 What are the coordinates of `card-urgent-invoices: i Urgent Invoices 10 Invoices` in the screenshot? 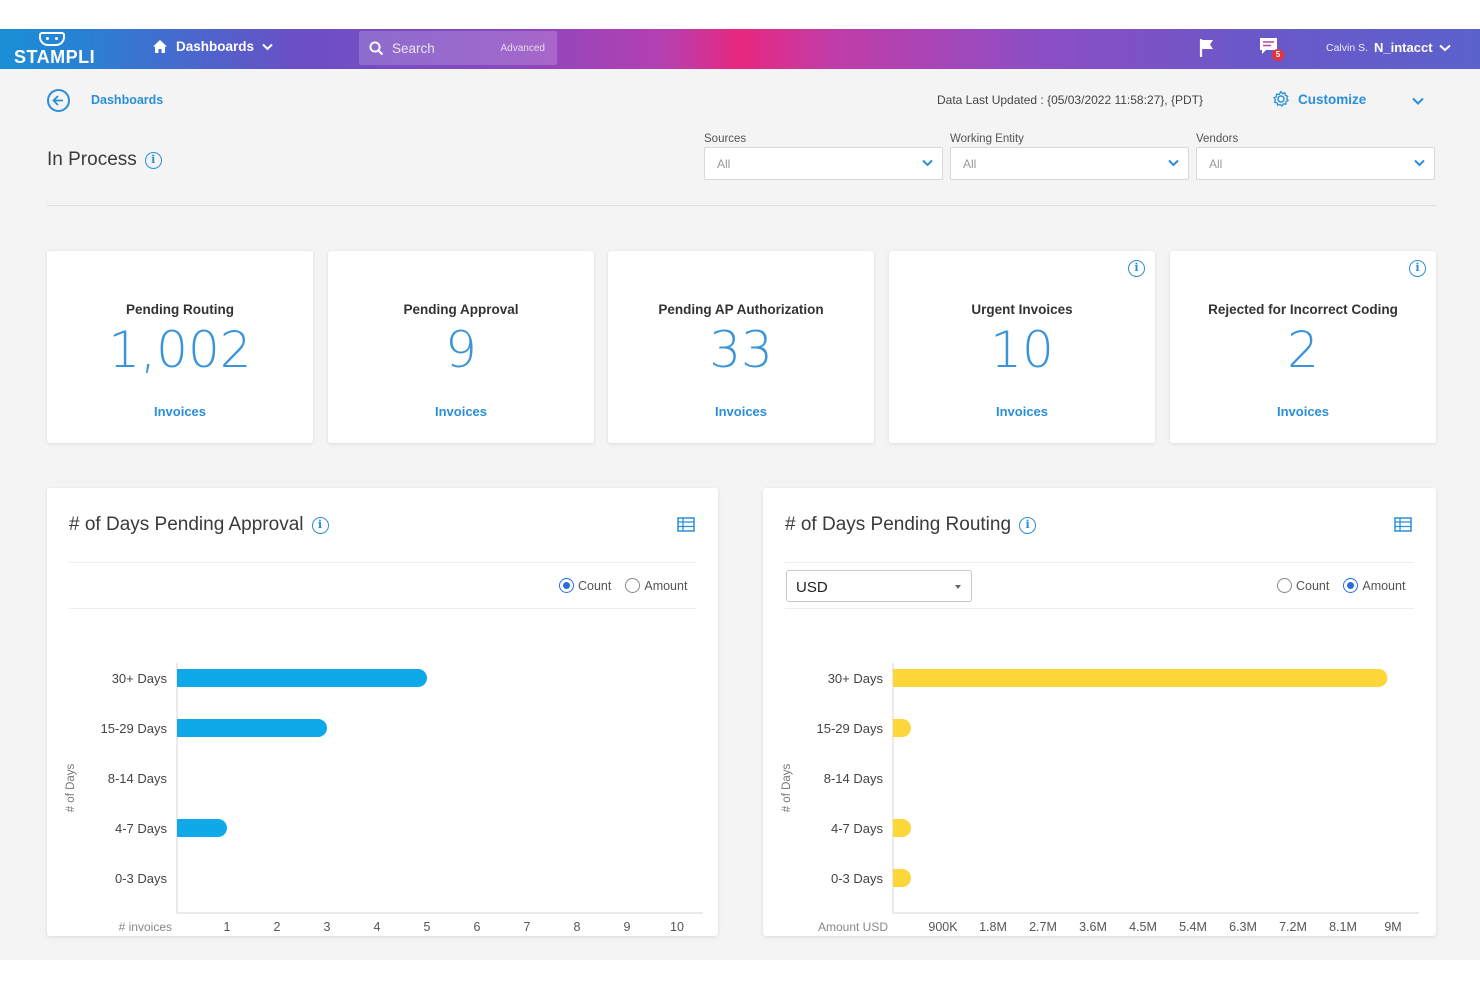 It's located at (1022, 347).